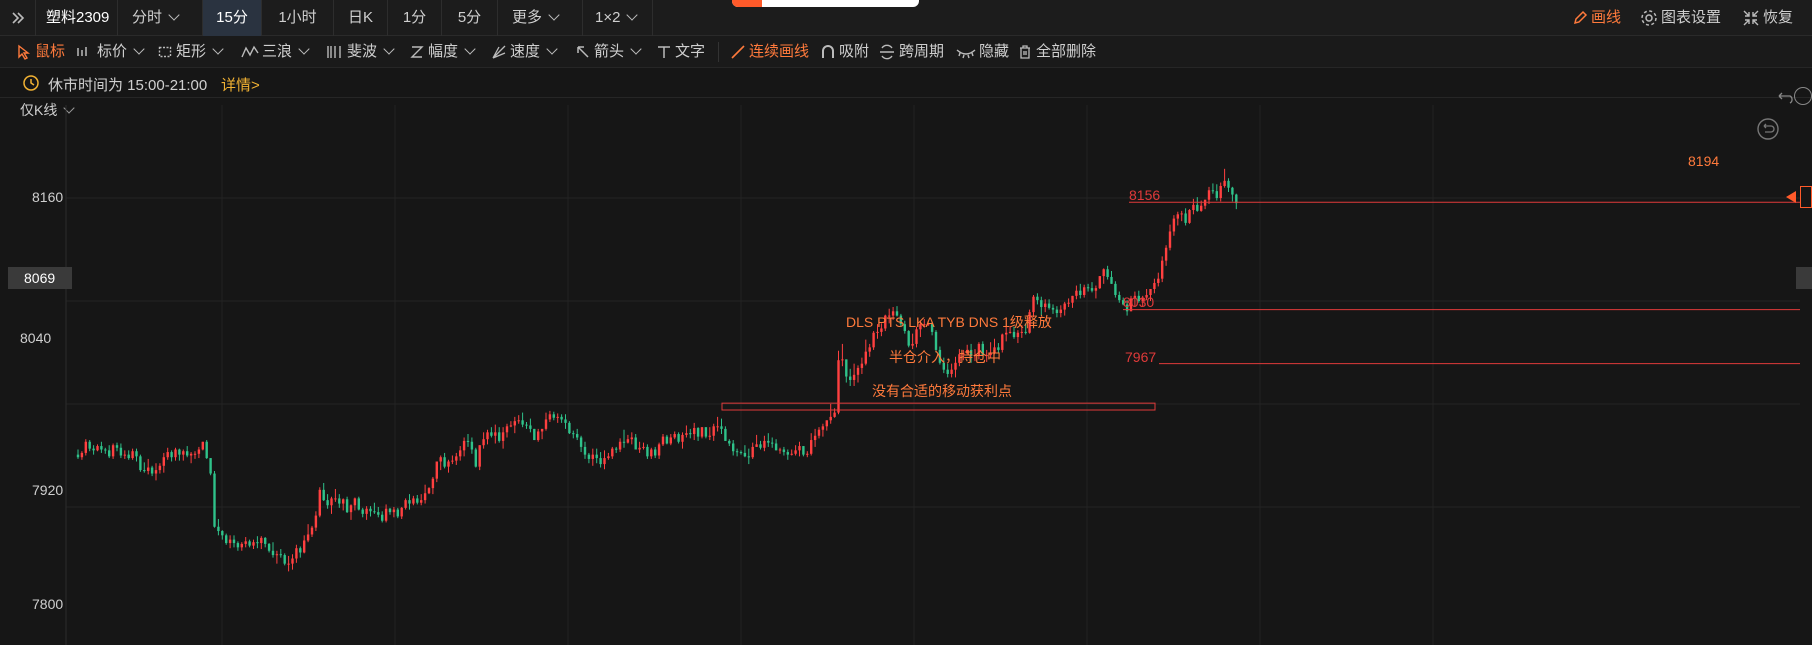 This screenshot has width=1812, height=645. What do you see at coordinates (608, 52) in the screenshot?
I see `tool-arrow: 箭头` at bounding box center [608, 52].